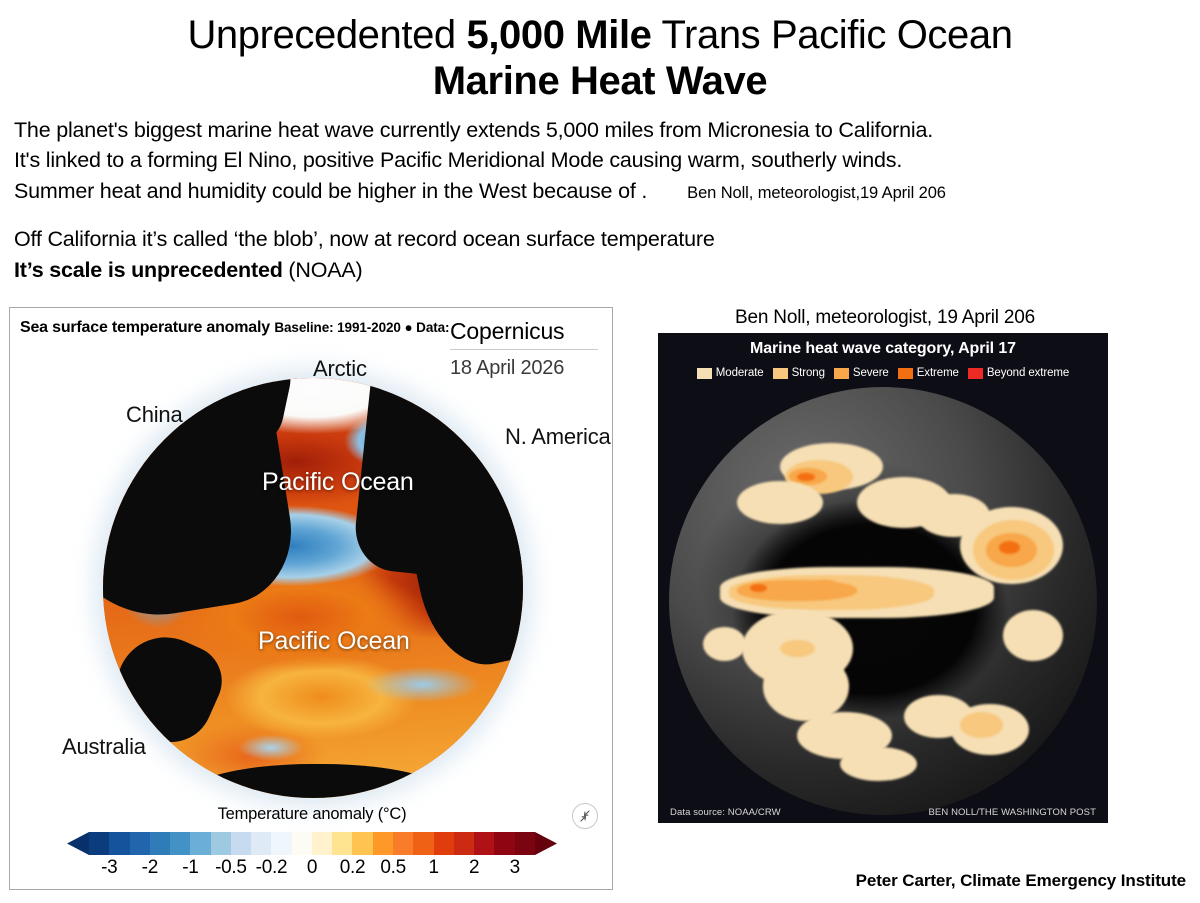 This screenshot has height=903, width=1200. Describe the element at coordinates (808, 373) in the screenshot. I see `mhw-legend-label: Strong` at that location.